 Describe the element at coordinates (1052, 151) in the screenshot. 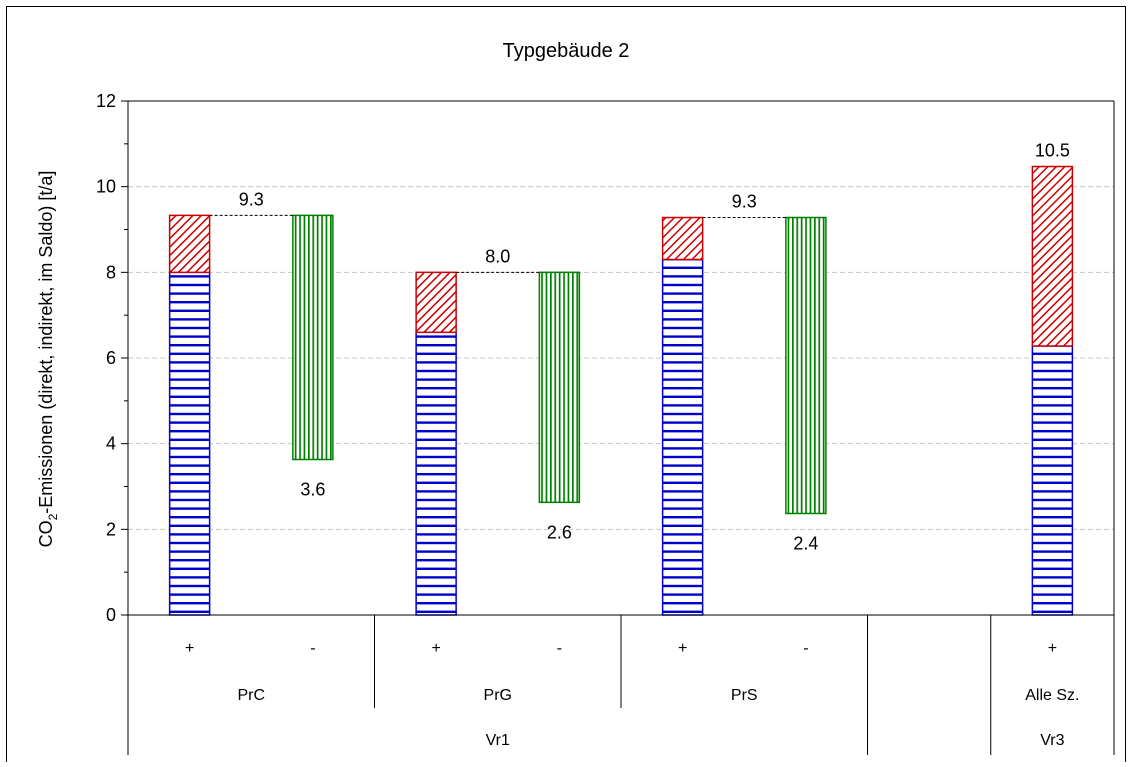

I see `data-label: 10.5` at that location.